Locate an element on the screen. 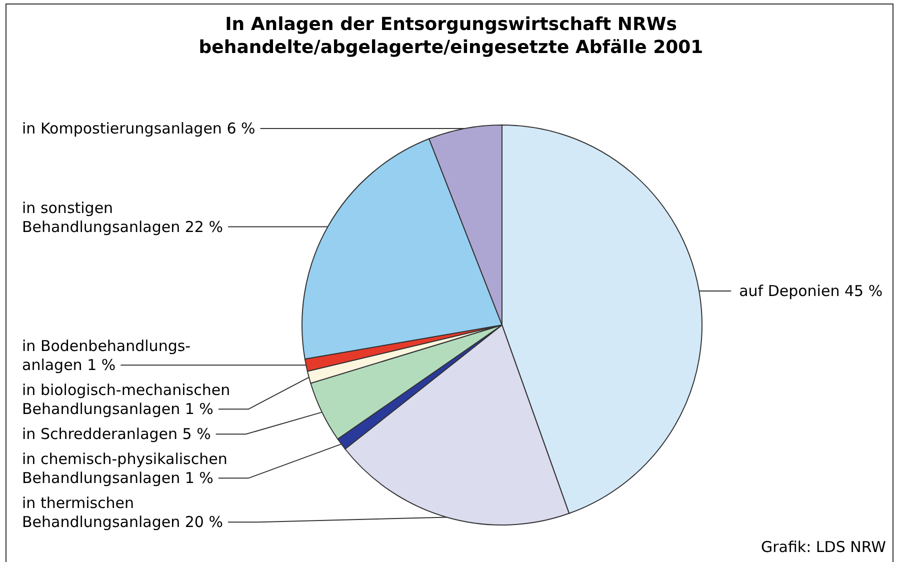 The height and width of the screenshot is (562, 901). slice-label: in biologisch-mechanischen Behandlungsanlagen 1 % is located at coordinates (126, 399).